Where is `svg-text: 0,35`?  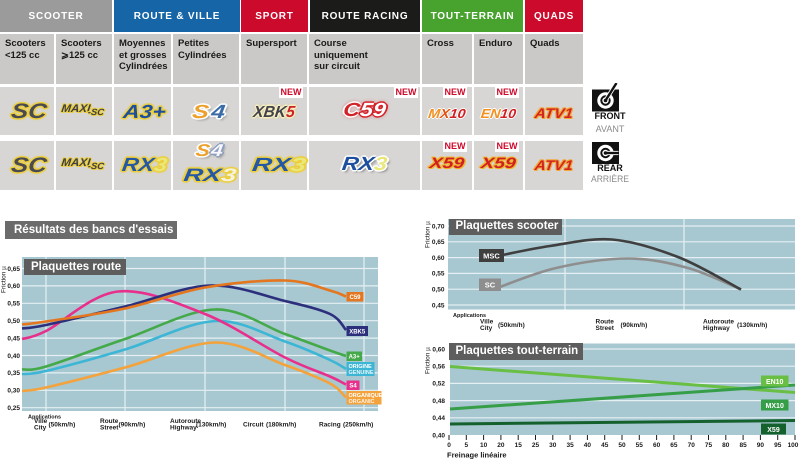
svg-text: 0,35 is located at coordinates (13, 373).